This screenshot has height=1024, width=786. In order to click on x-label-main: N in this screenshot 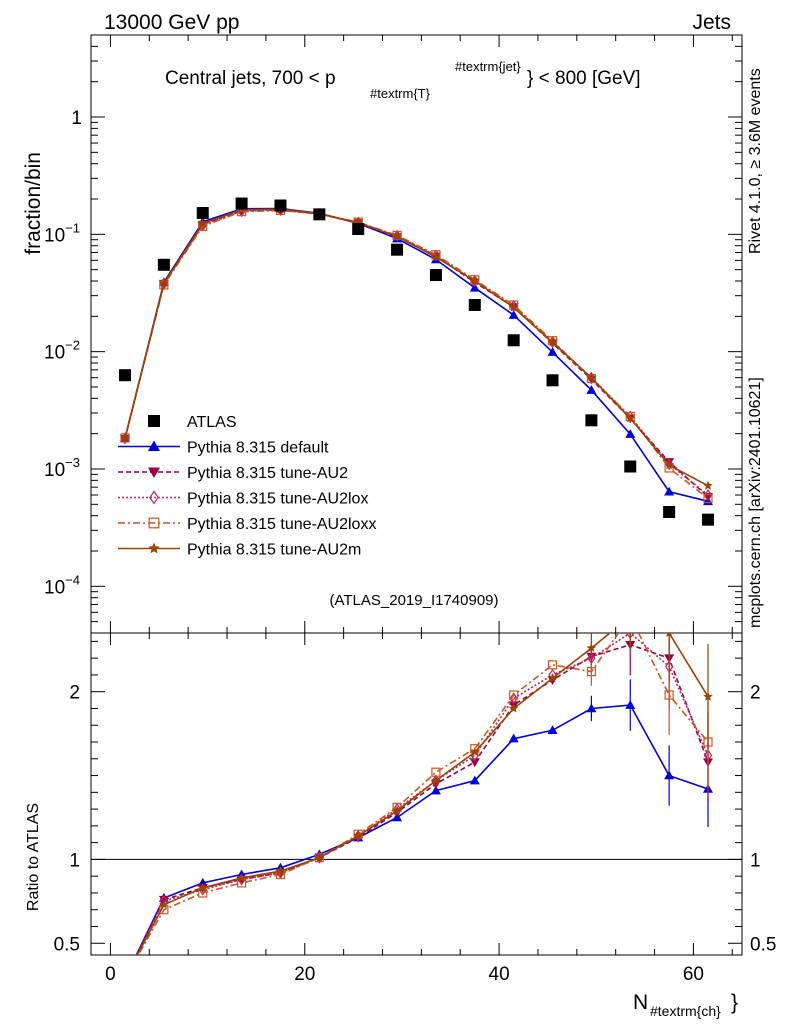, I will do `click(640, 1002)`.